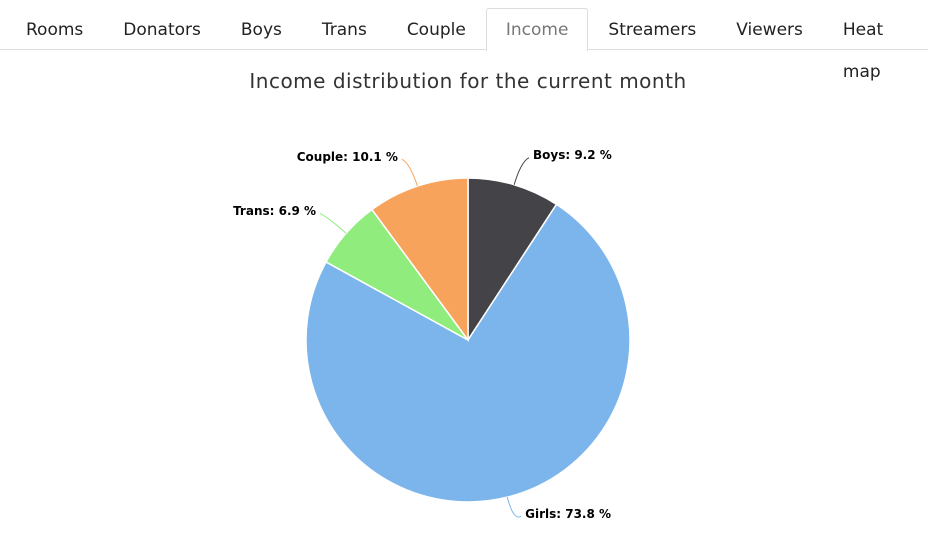  I want to click on pie-slice, so click(512, 260).